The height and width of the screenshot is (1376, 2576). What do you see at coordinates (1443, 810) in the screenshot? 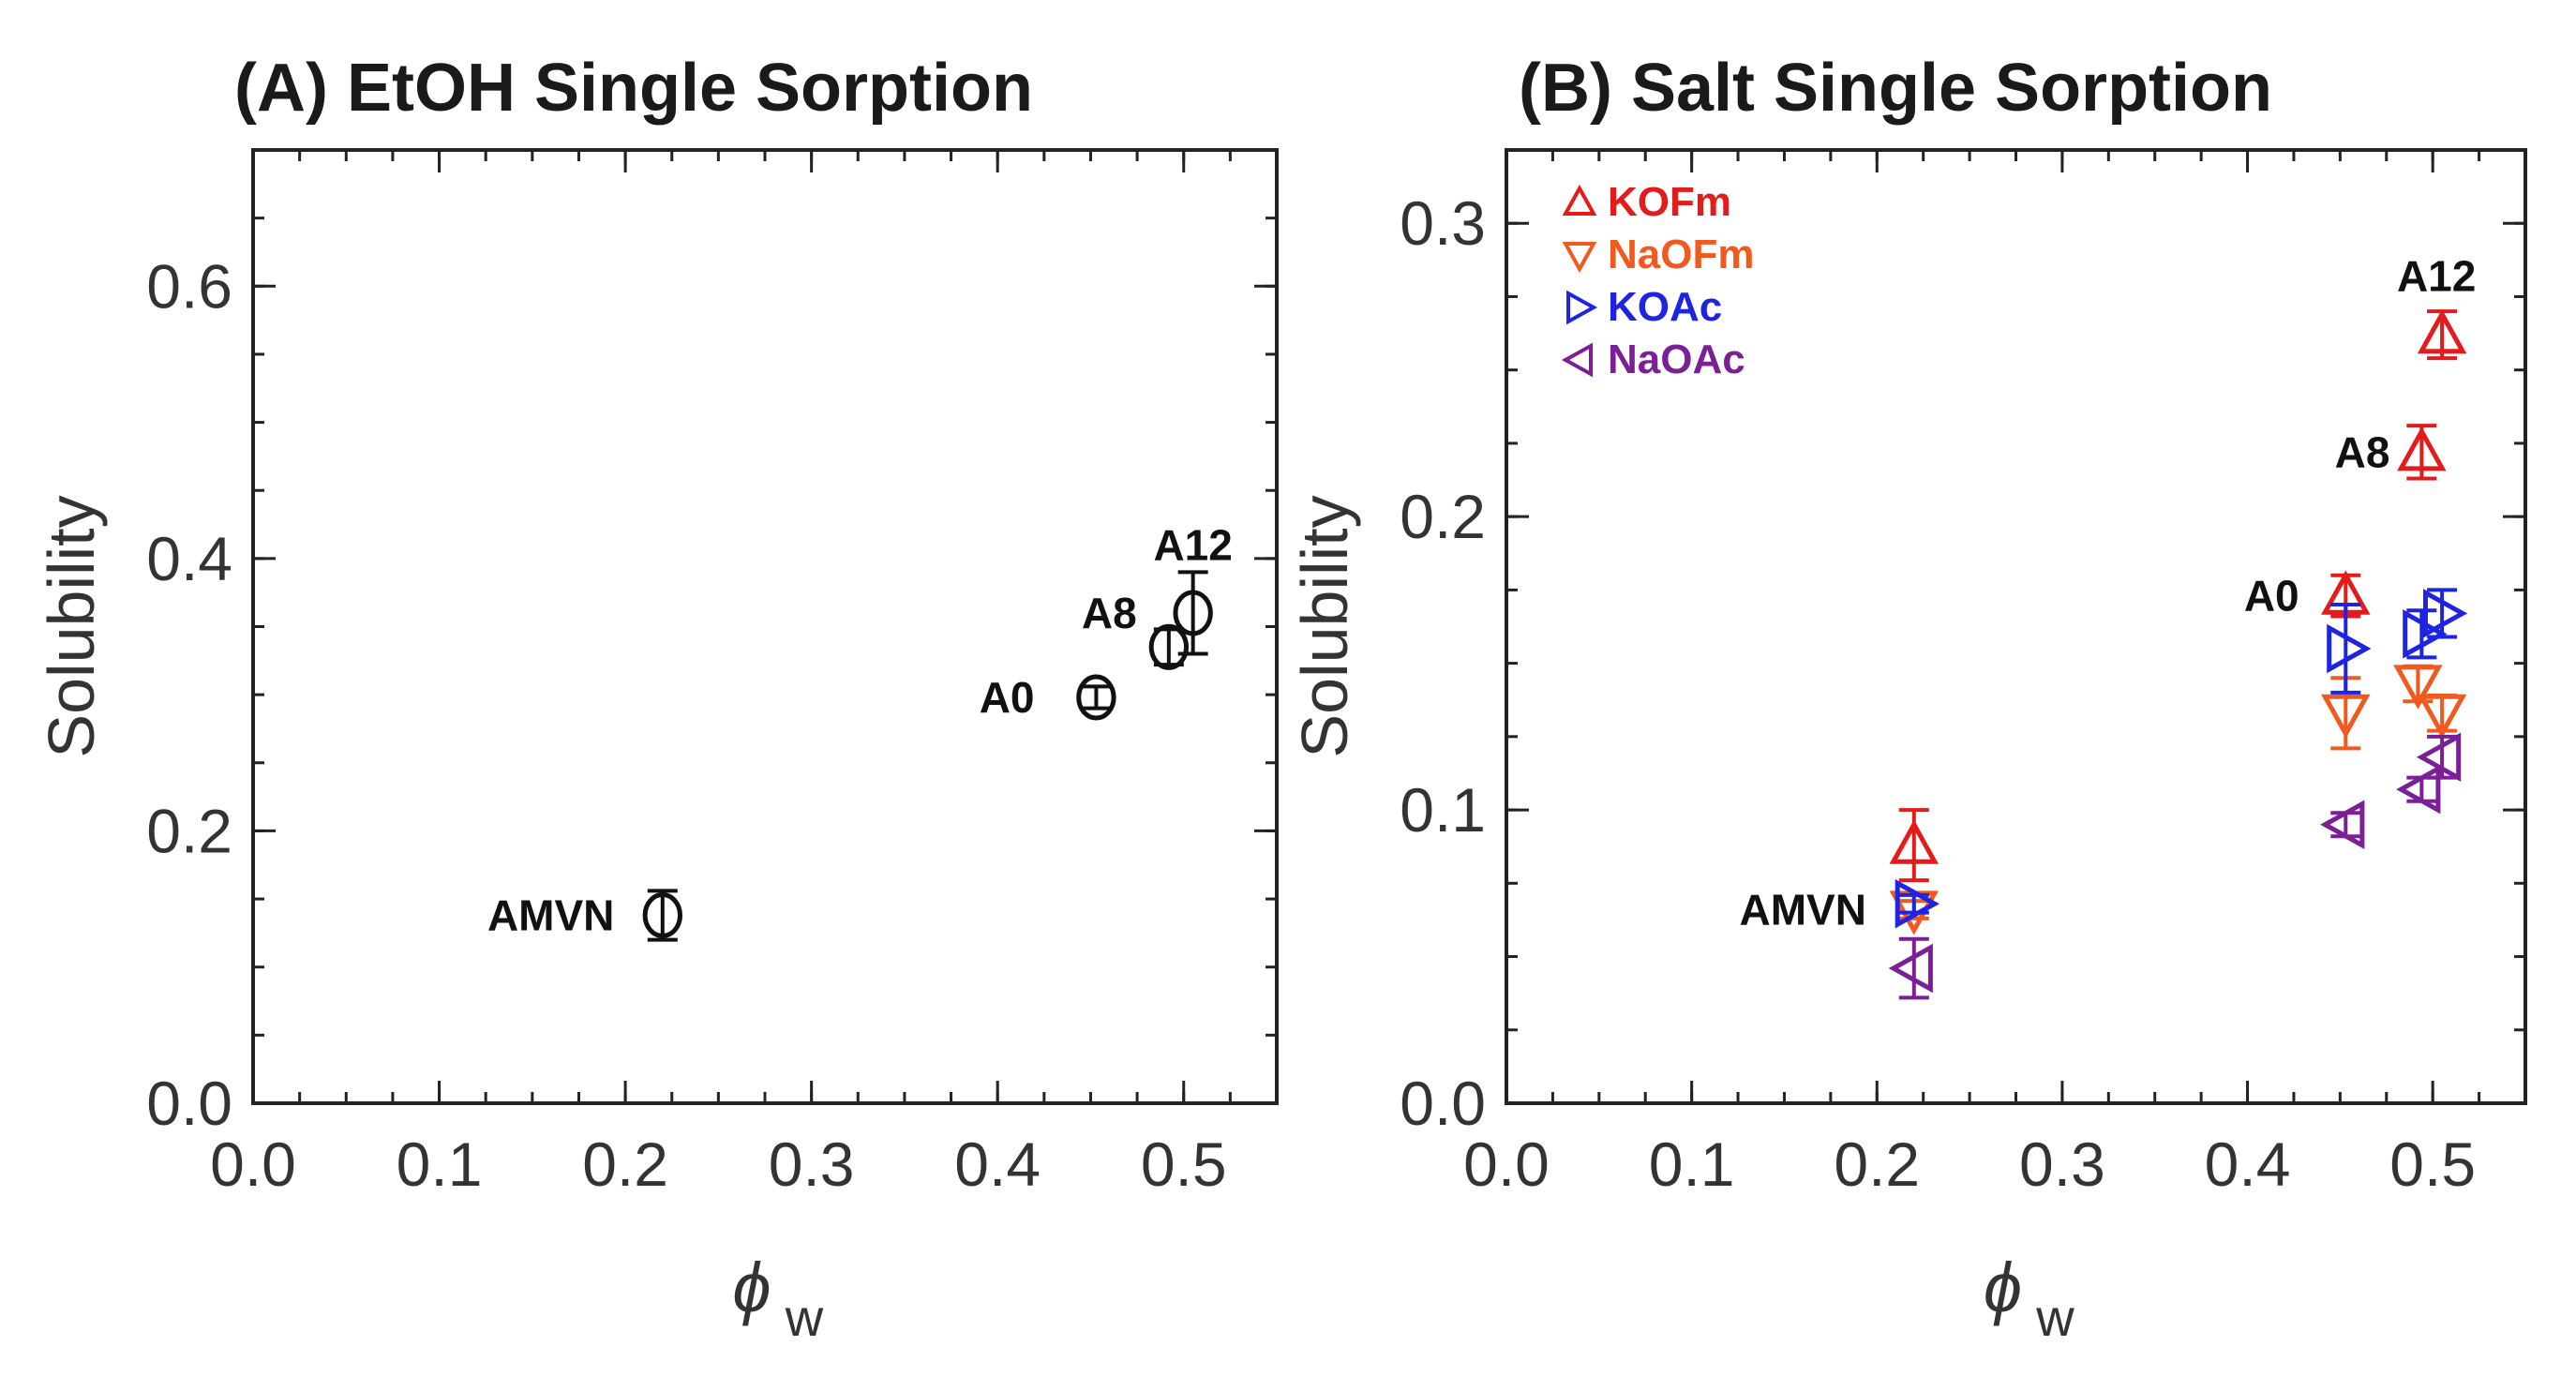
I see `y-tick-label: 0.1` at bounding box center [1443, 810].